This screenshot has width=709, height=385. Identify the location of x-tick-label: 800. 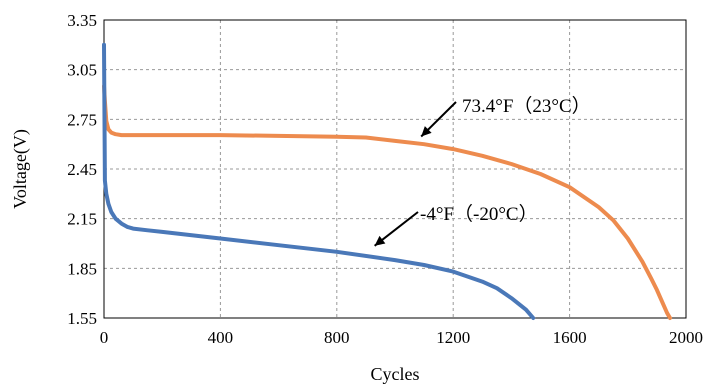
(337, 337).